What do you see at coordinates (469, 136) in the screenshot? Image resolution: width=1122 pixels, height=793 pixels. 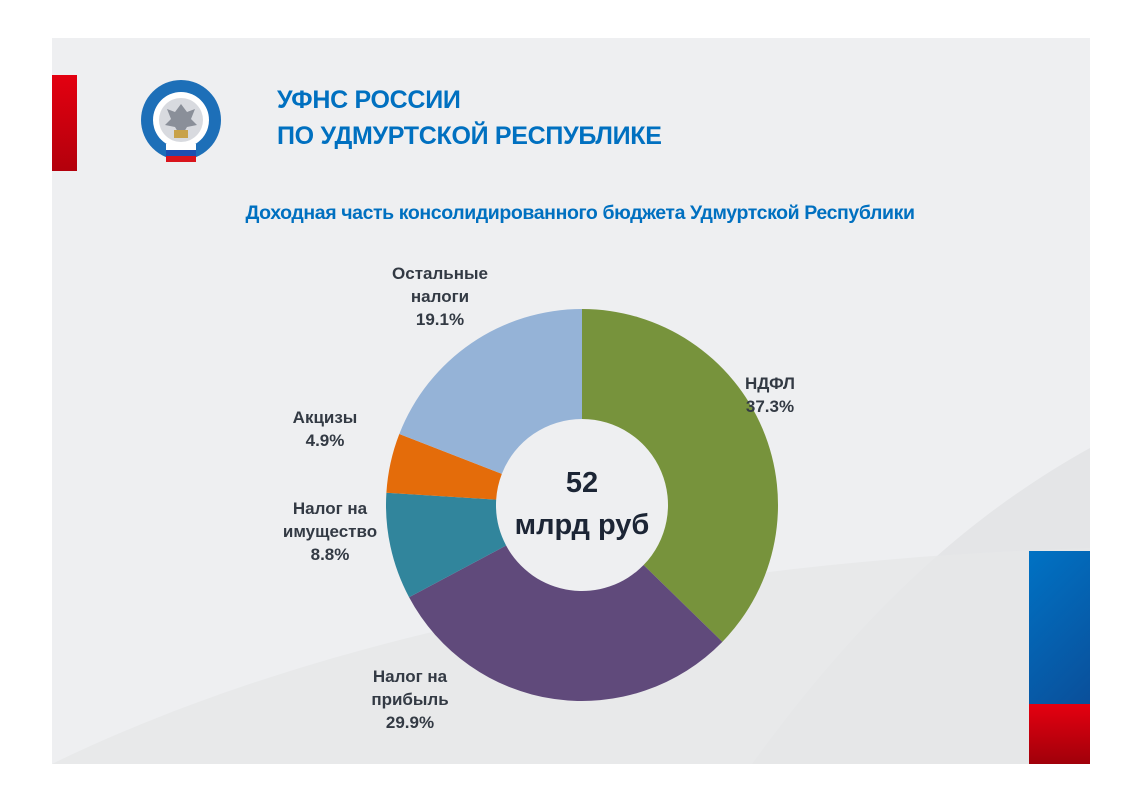 I see `header-title-line2: ПО УДМУРТСКОЙ РЕСПУБЛИКЕ` at bounding box center [469, 136].